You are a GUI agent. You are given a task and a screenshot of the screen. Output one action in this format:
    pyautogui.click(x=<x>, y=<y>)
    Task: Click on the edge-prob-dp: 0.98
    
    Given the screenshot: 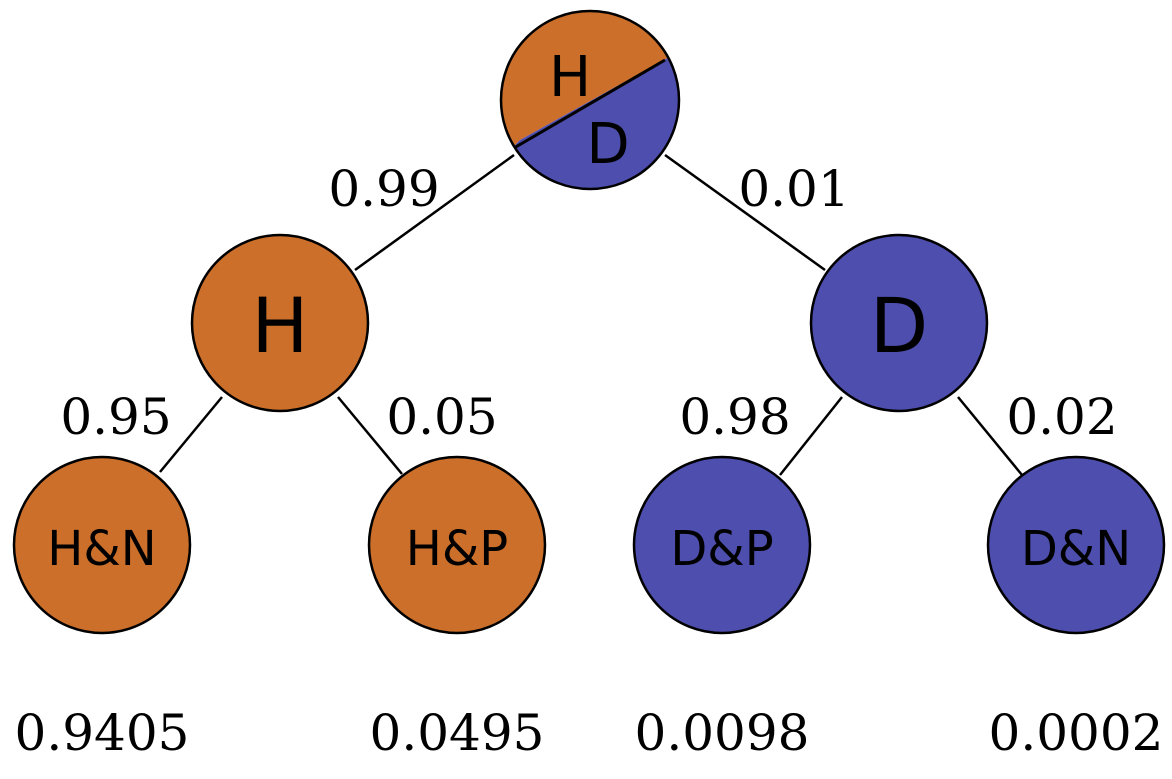 What is the action you would take?
    pyautogui.click(x=734, y=417)
    